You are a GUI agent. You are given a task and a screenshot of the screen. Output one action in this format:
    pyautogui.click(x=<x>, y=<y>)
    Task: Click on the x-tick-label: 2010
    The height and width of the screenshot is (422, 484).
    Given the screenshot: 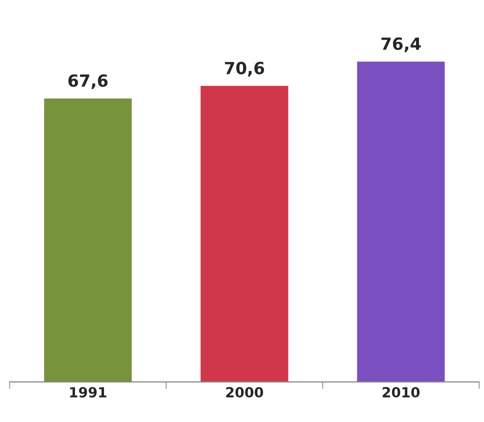 What is the action you would take?
    pyautogui.click(x=401, y=392)
    